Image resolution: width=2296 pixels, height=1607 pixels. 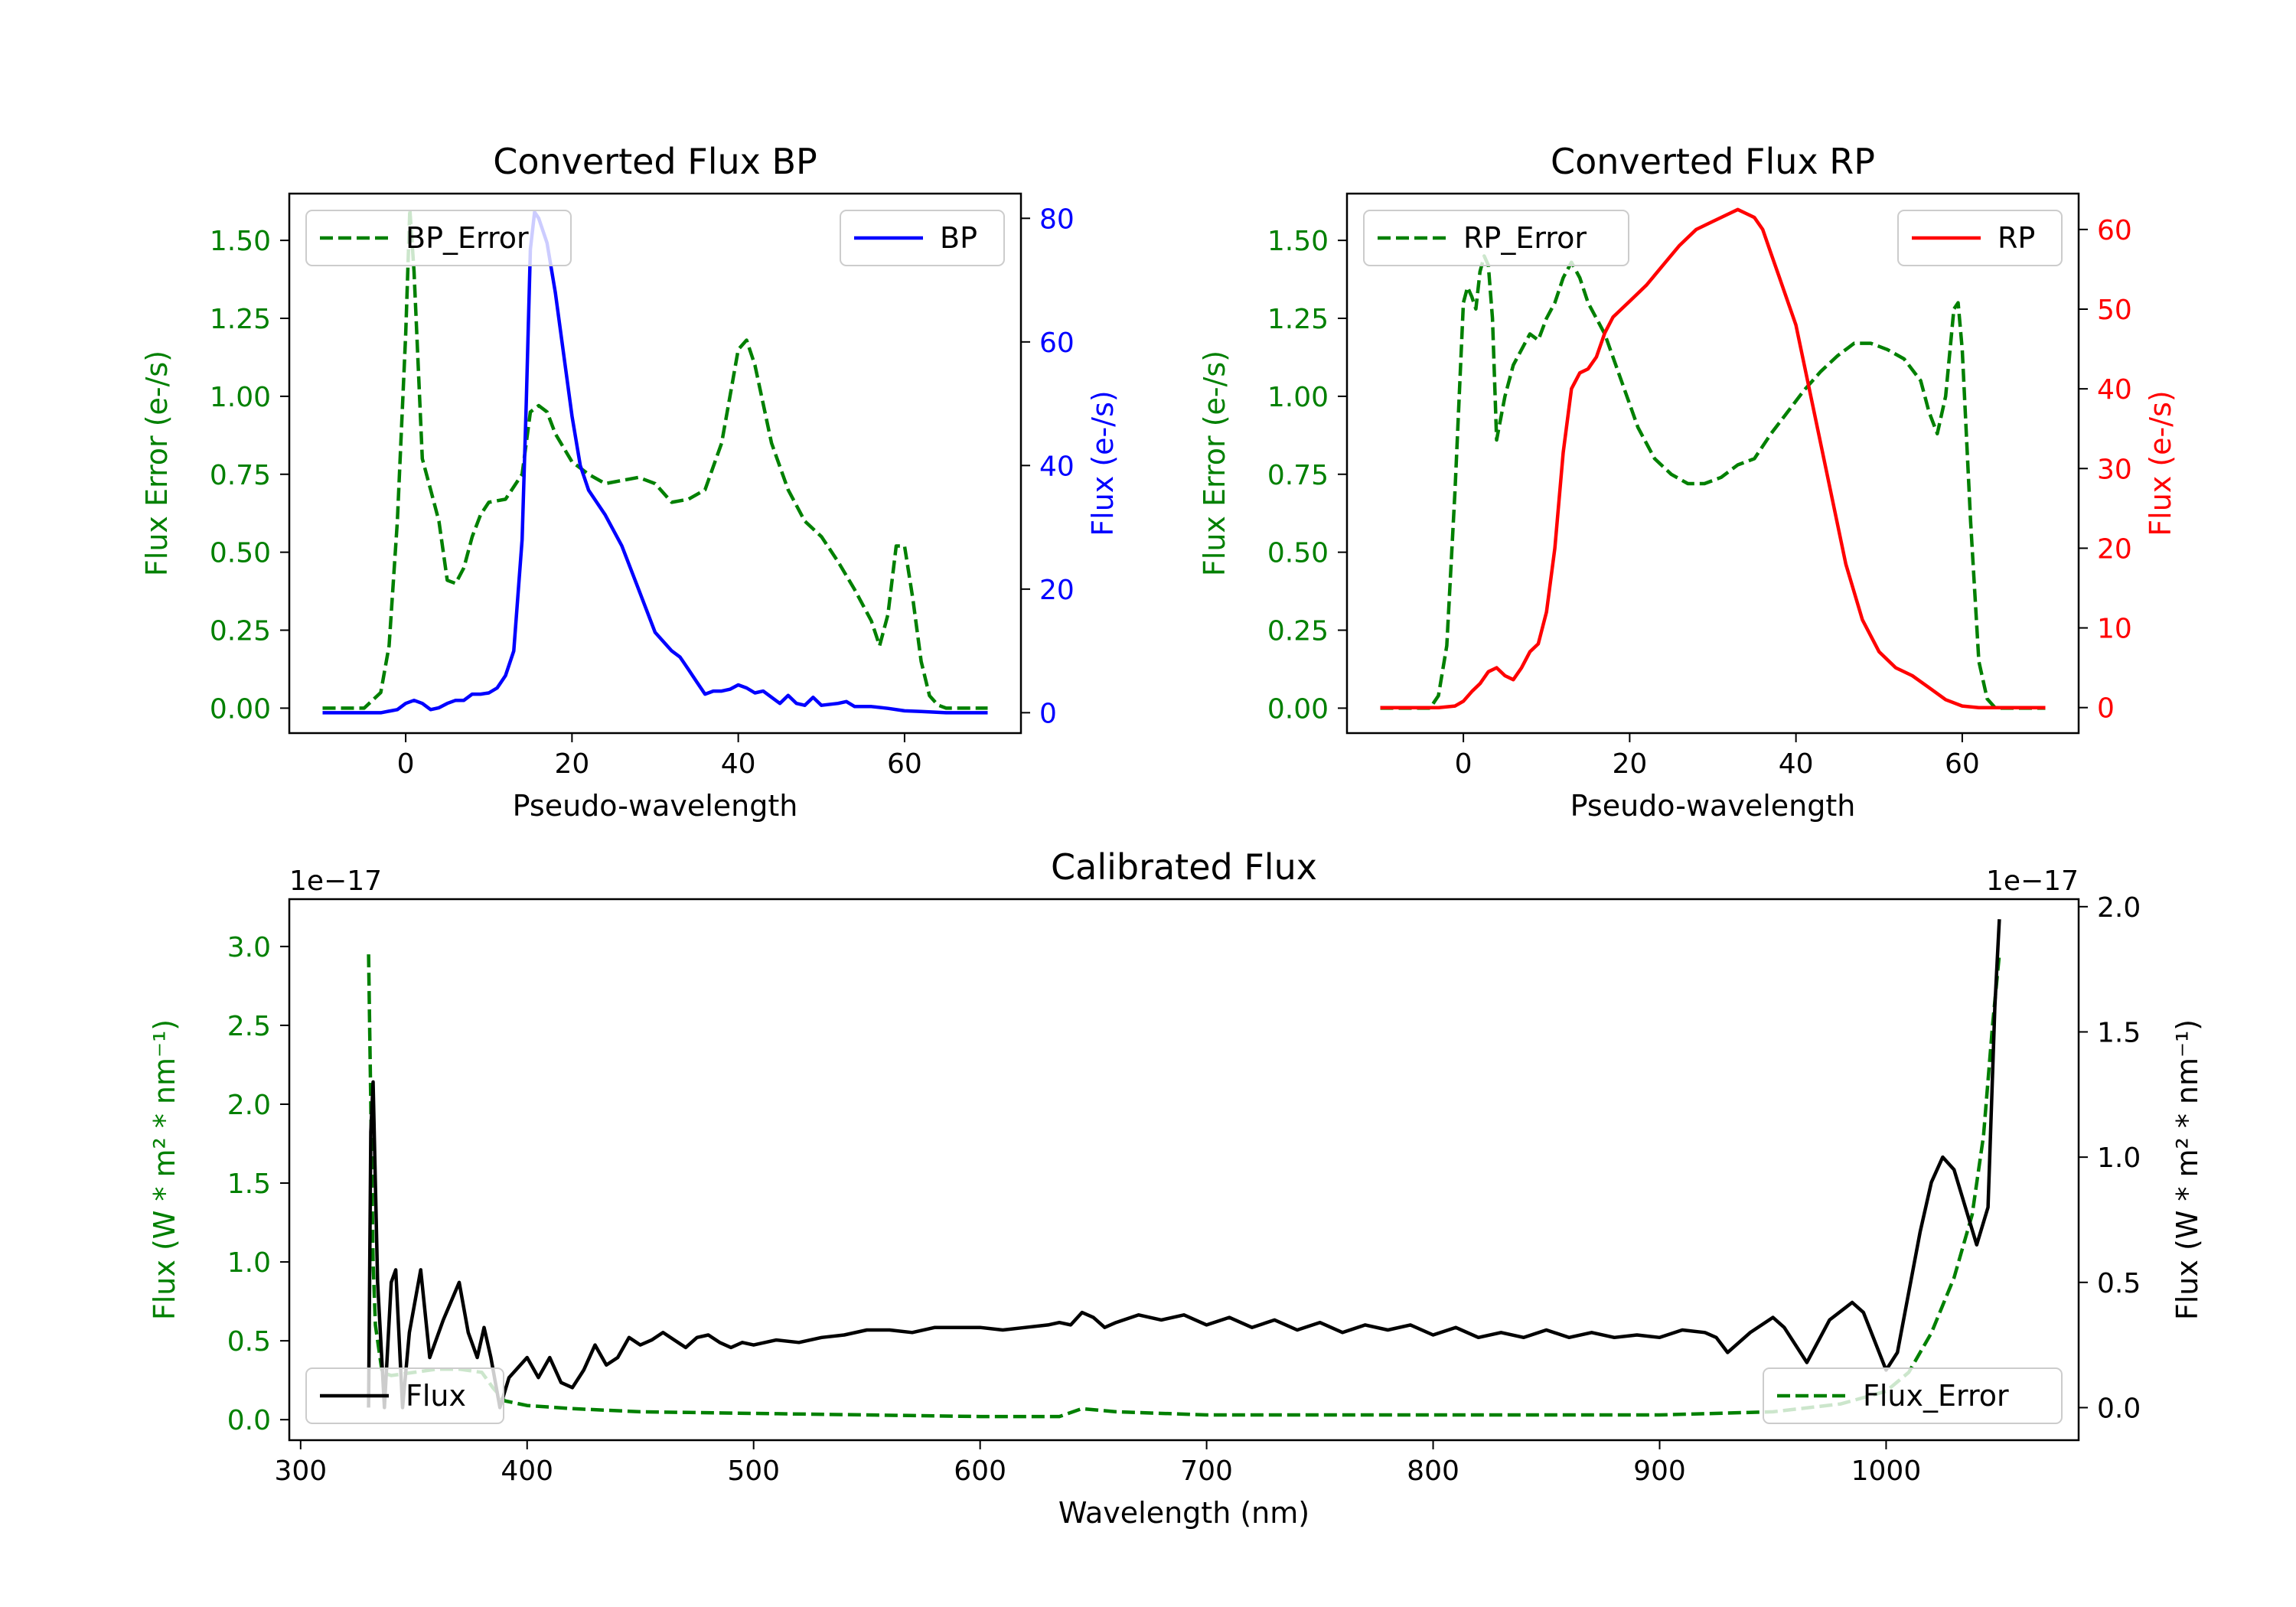 I want to click on right-y-tick-label: 1.0, so click(x=2119, y=1158).